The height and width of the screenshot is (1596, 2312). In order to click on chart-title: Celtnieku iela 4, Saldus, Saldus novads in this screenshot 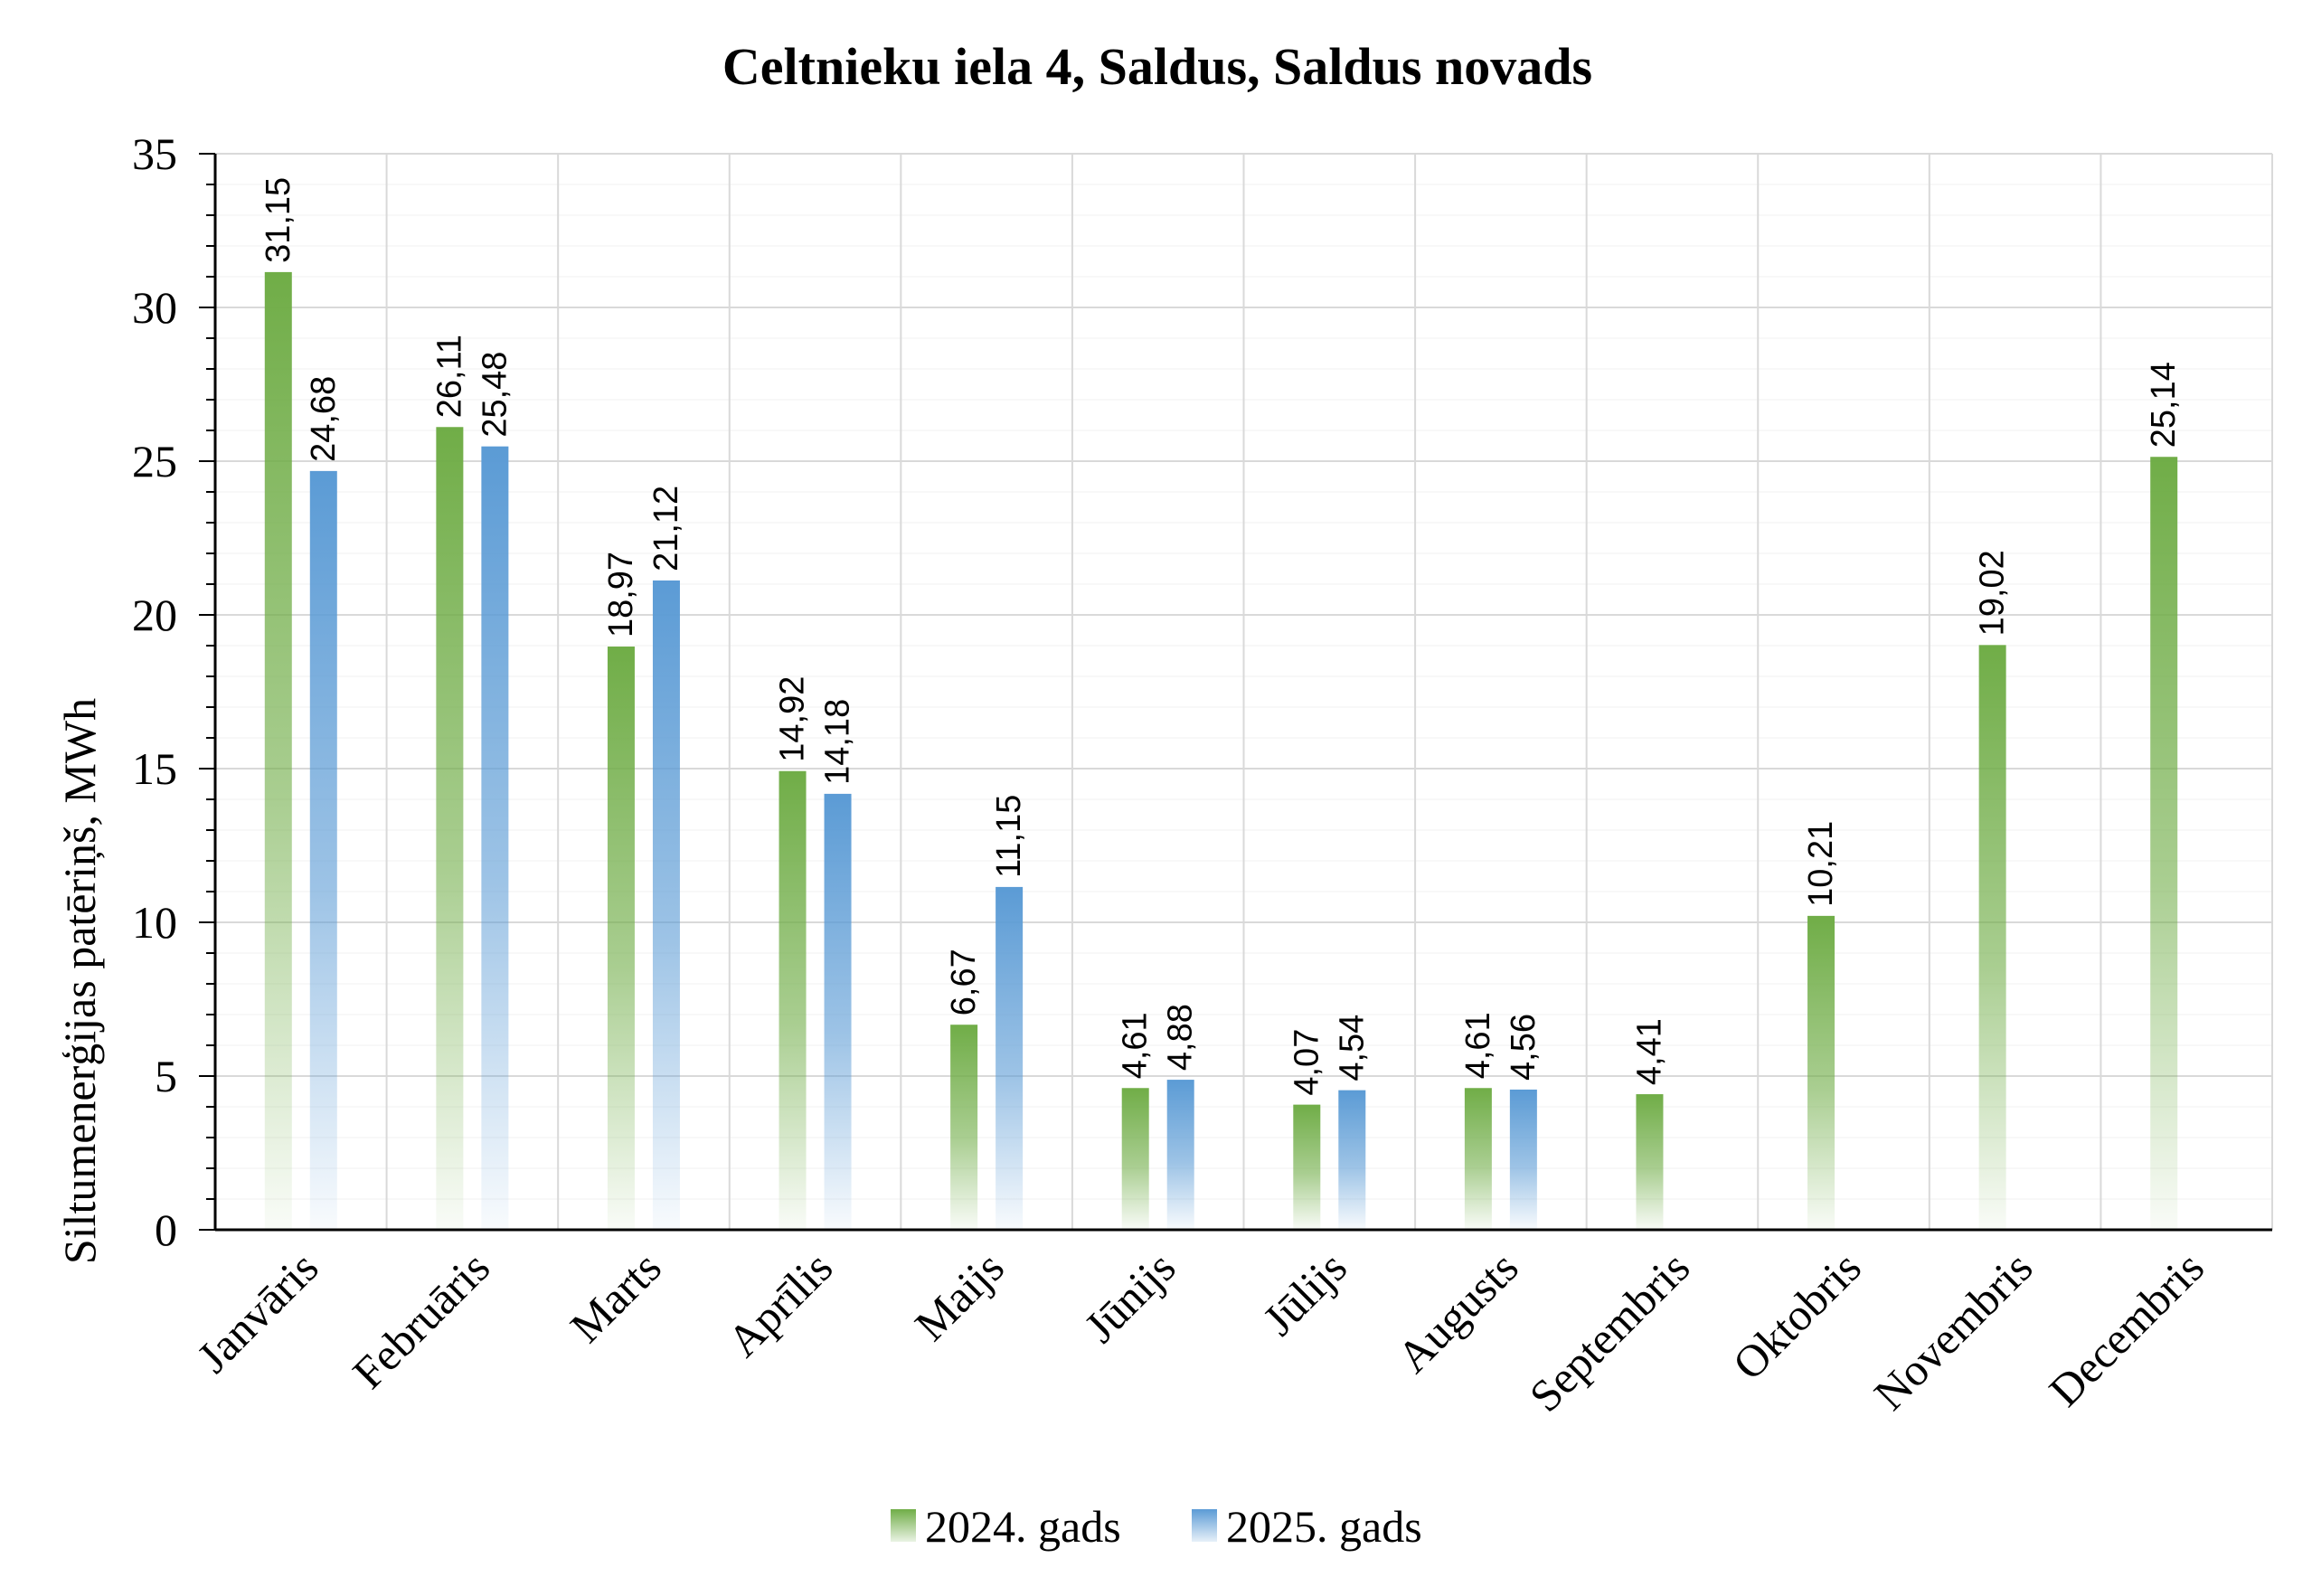, I will do `click(1157, 67)`.